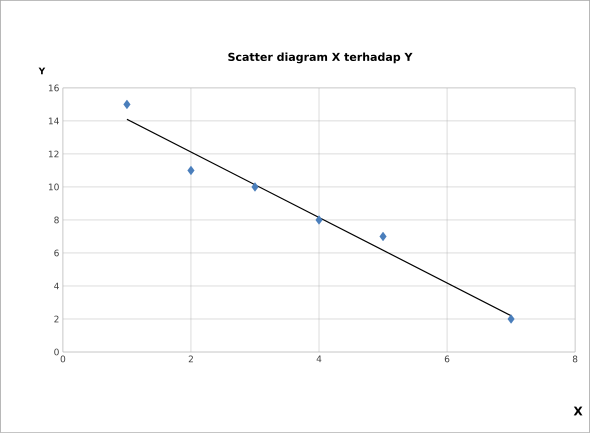  I want to click on y-tick-label: 6, so click(56, 253).